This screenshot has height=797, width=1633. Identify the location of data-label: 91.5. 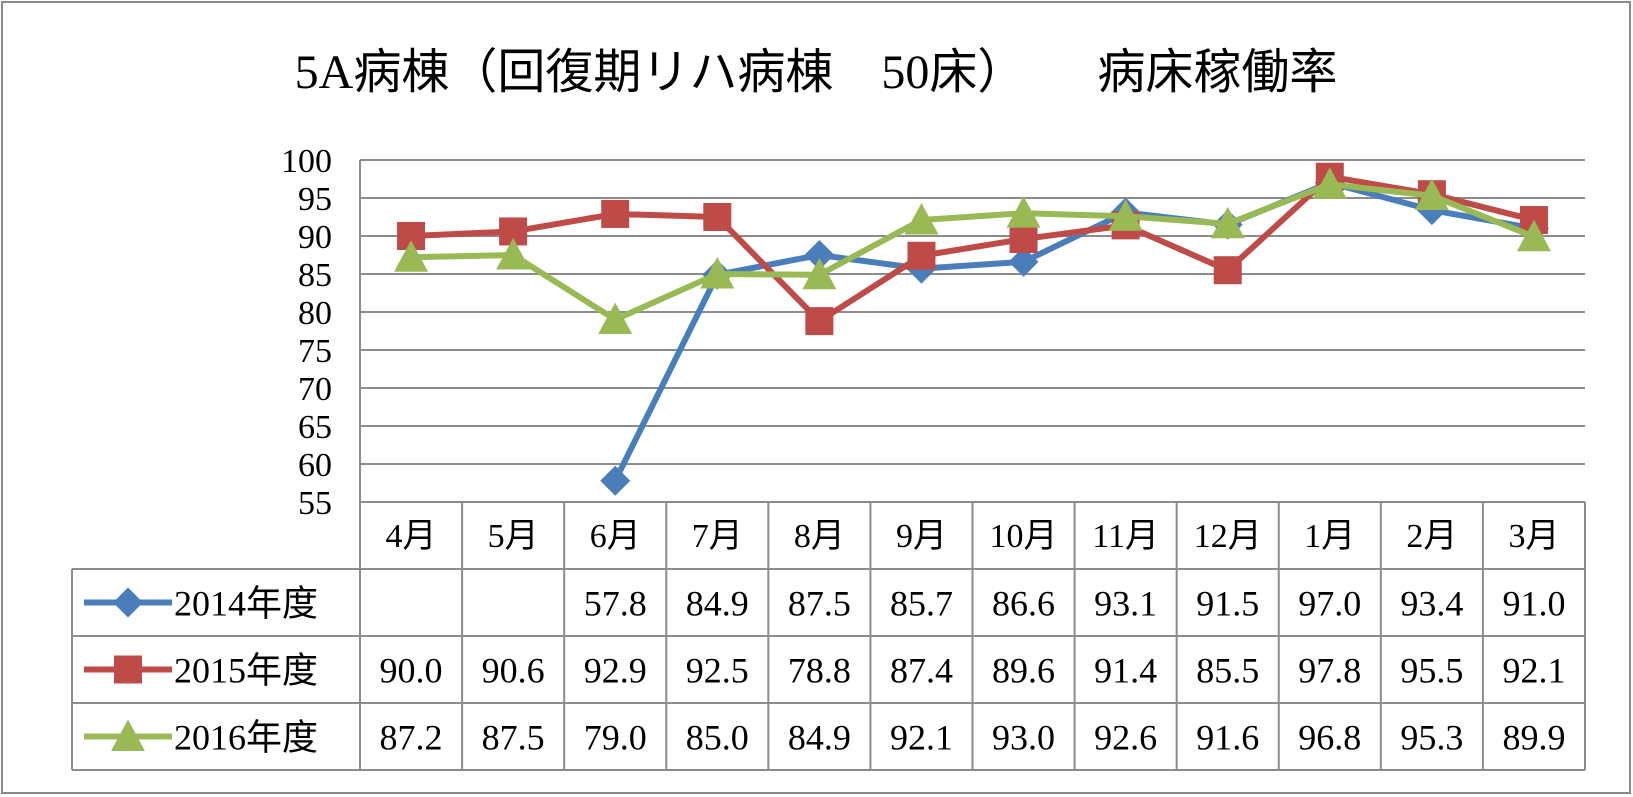
(1227, 604).